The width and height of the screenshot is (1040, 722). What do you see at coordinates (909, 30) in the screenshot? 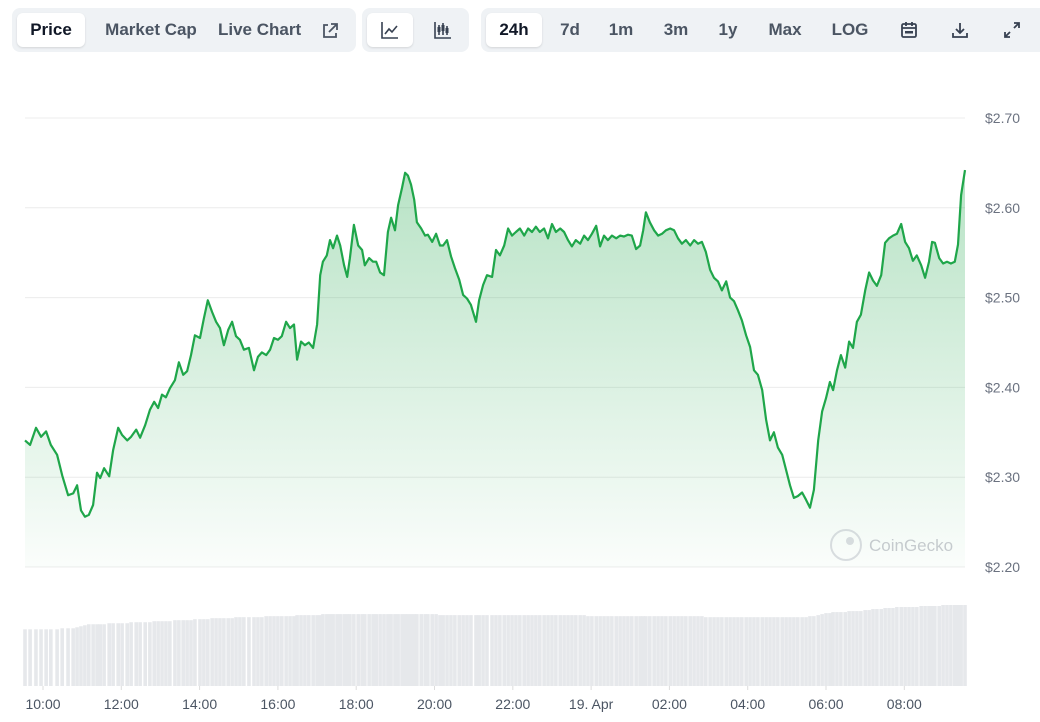
I see `calendar-icon` at bounding box center [909, 30].